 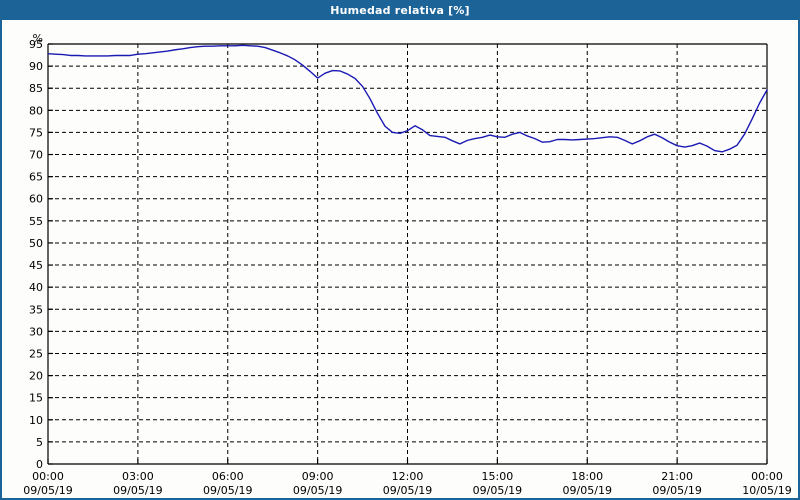 I want to click on y-tick-label: 75, so click(x=36, y=132).